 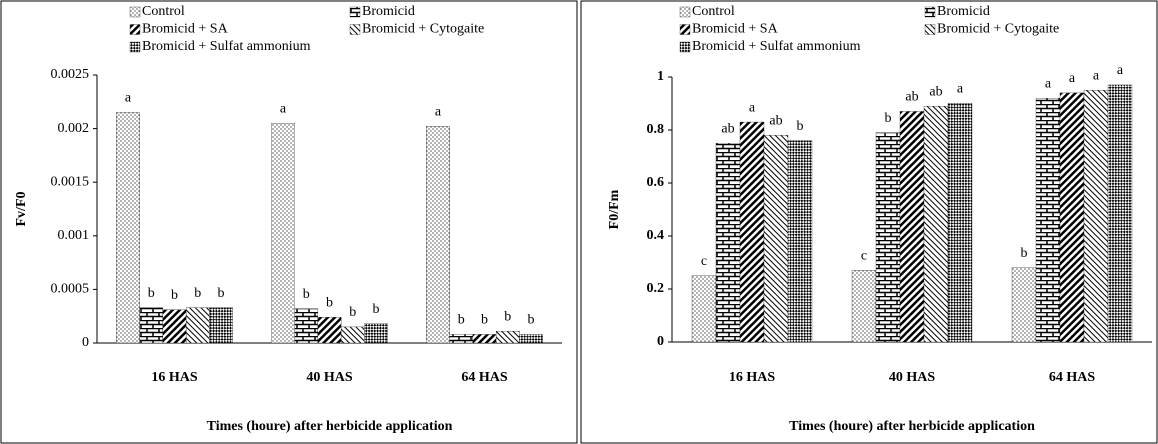 I want to click on y-tick-label: 0.4, so click(x=656, y=235).